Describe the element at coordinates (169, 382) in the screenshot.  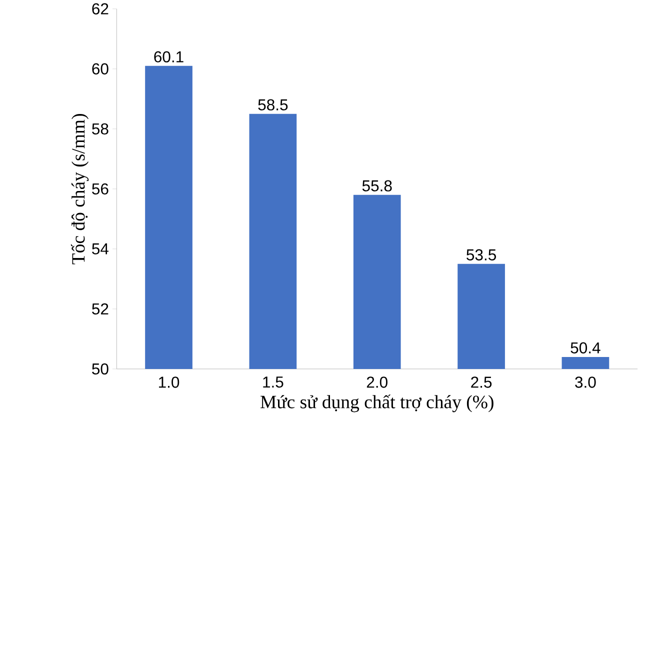
I see `x-tick-label: 1.0` at that location.